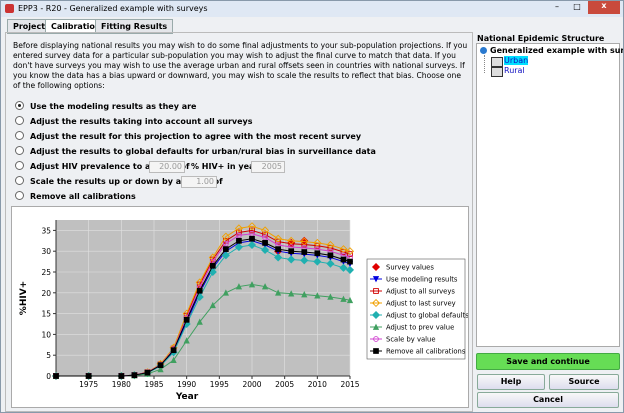 The width and height of the screenshot is (624, 413). Describe the element at coordinates (88, 384) in the screenshot. I see `x-tick-label: 1975` at that location.